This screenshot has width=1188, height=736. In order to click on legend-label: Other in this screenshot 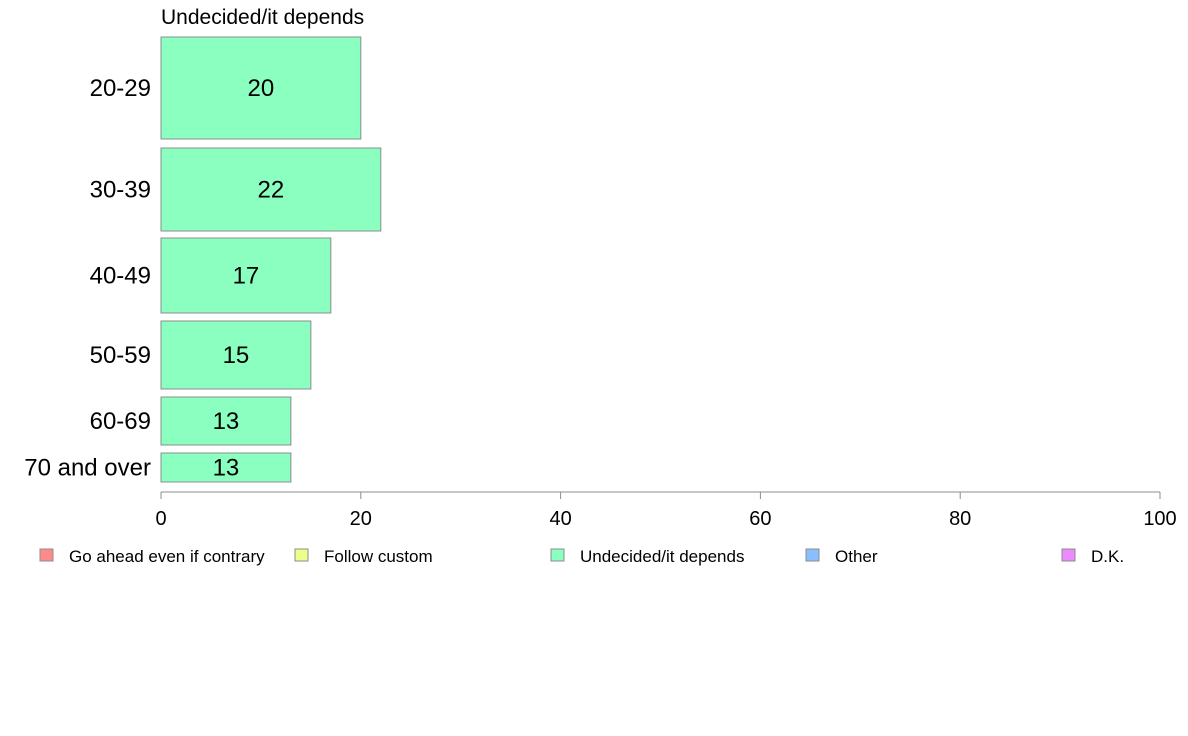, I will do `click(856, 556)`.